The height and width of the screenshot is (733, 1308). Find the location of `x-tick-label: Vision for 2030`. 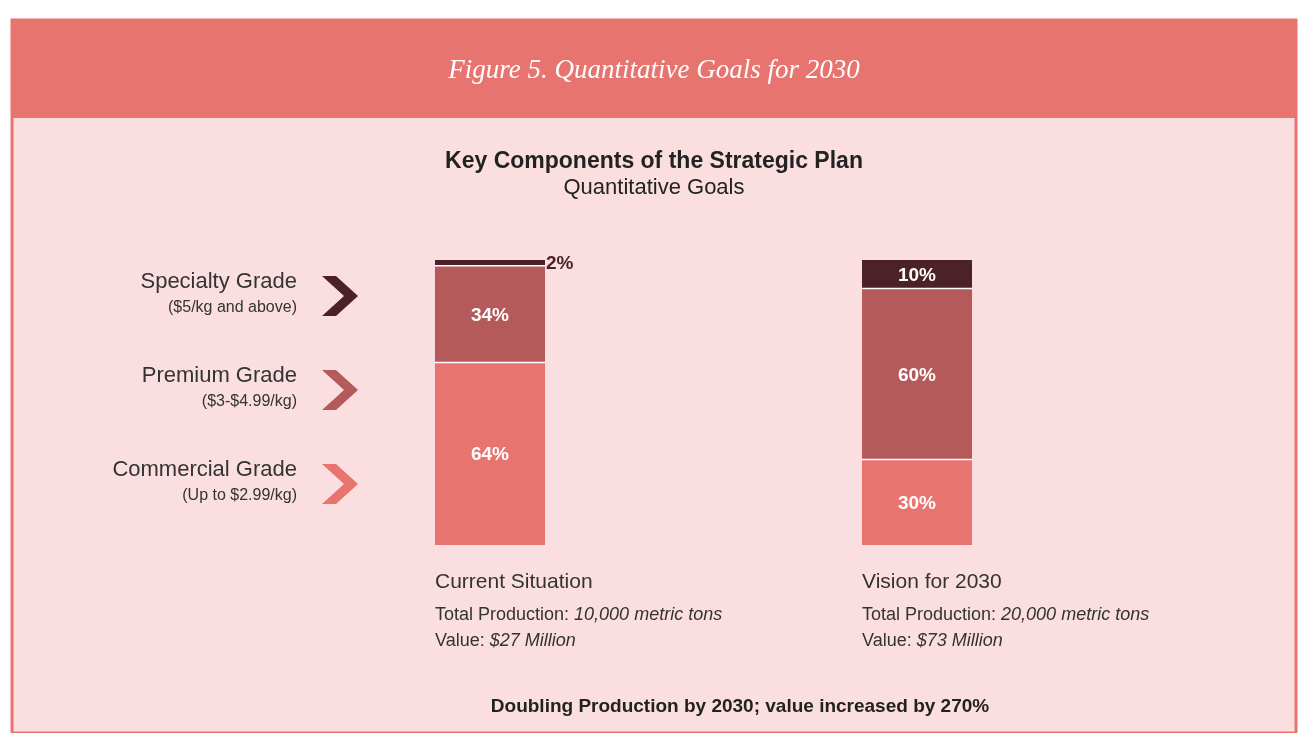

x-tick-label: Vision for 2030 is located at coordinates (932, 580).